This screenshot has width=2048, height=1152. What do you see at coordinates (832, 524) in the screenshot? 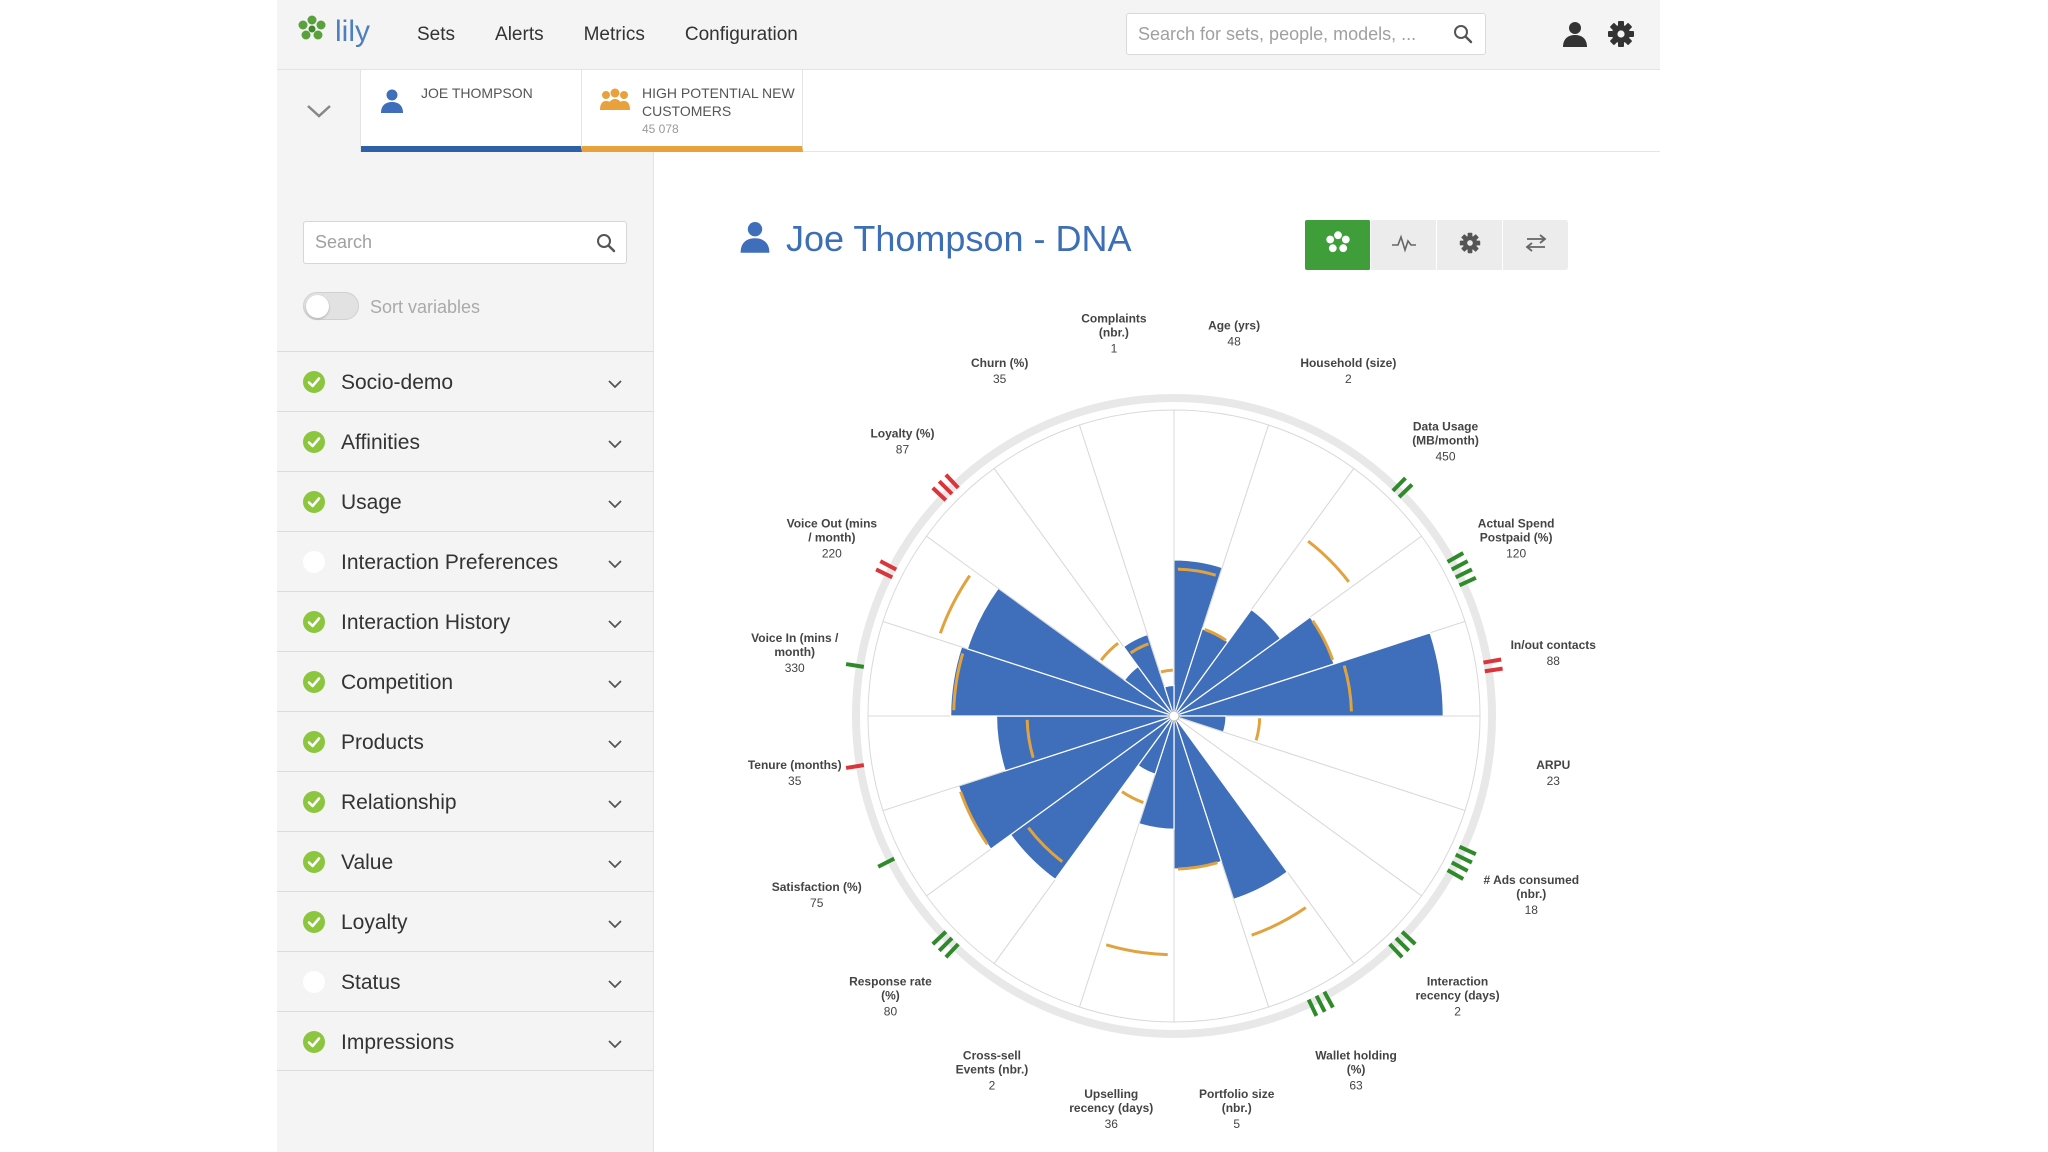
I see `variable-label: Voice Out (mins` at bounding box center [832, 524].